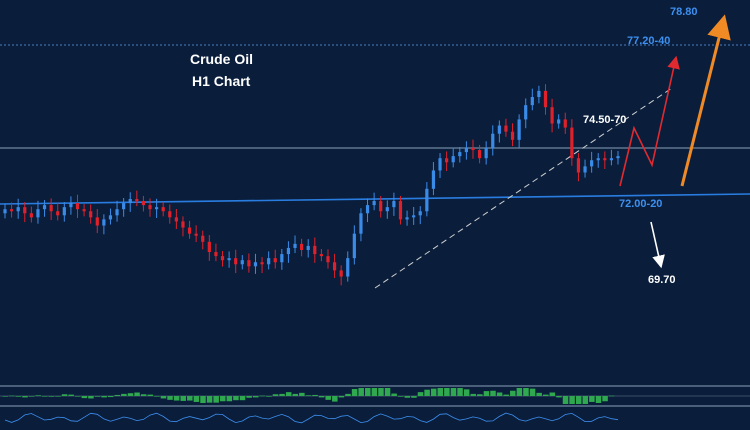 Image resolution: width=750 pixels, height=430 pixels. I want to click on chart-title-line2: H1 Chart, so click(221, 81).